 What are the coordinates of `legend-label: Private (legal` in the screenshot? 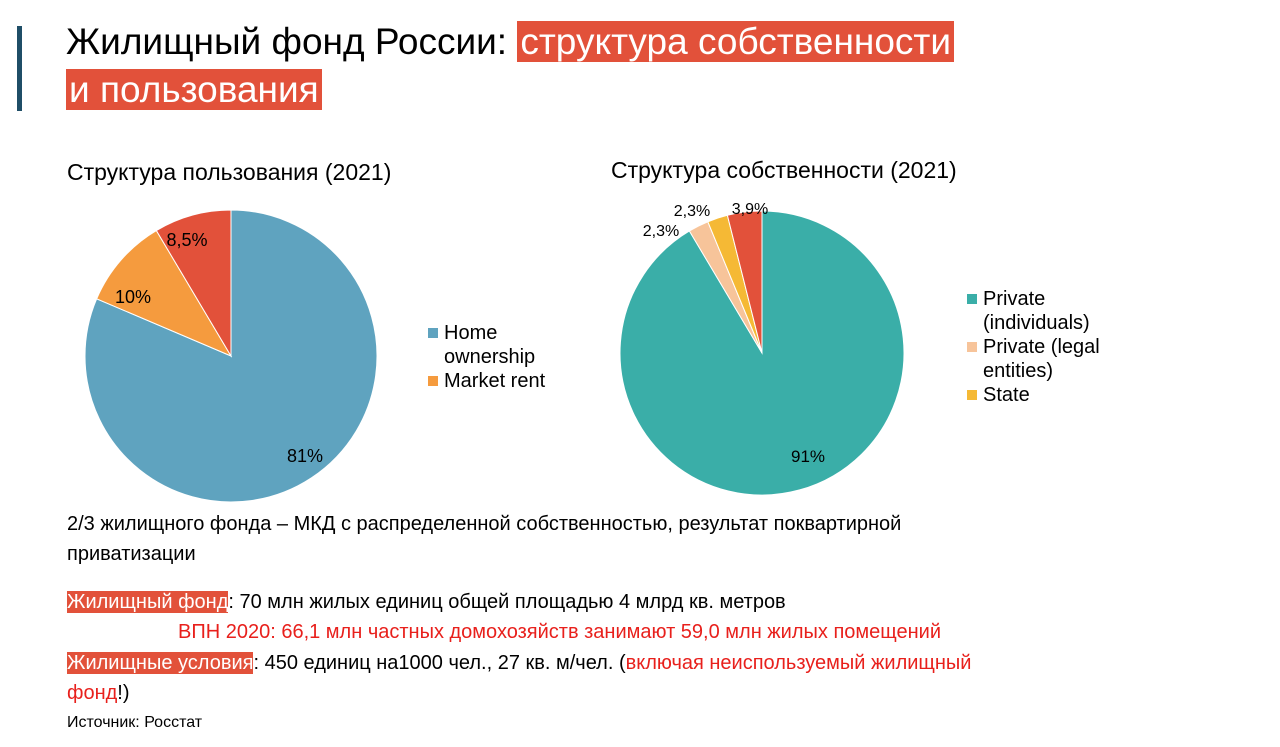 It's located at (1041, 347).